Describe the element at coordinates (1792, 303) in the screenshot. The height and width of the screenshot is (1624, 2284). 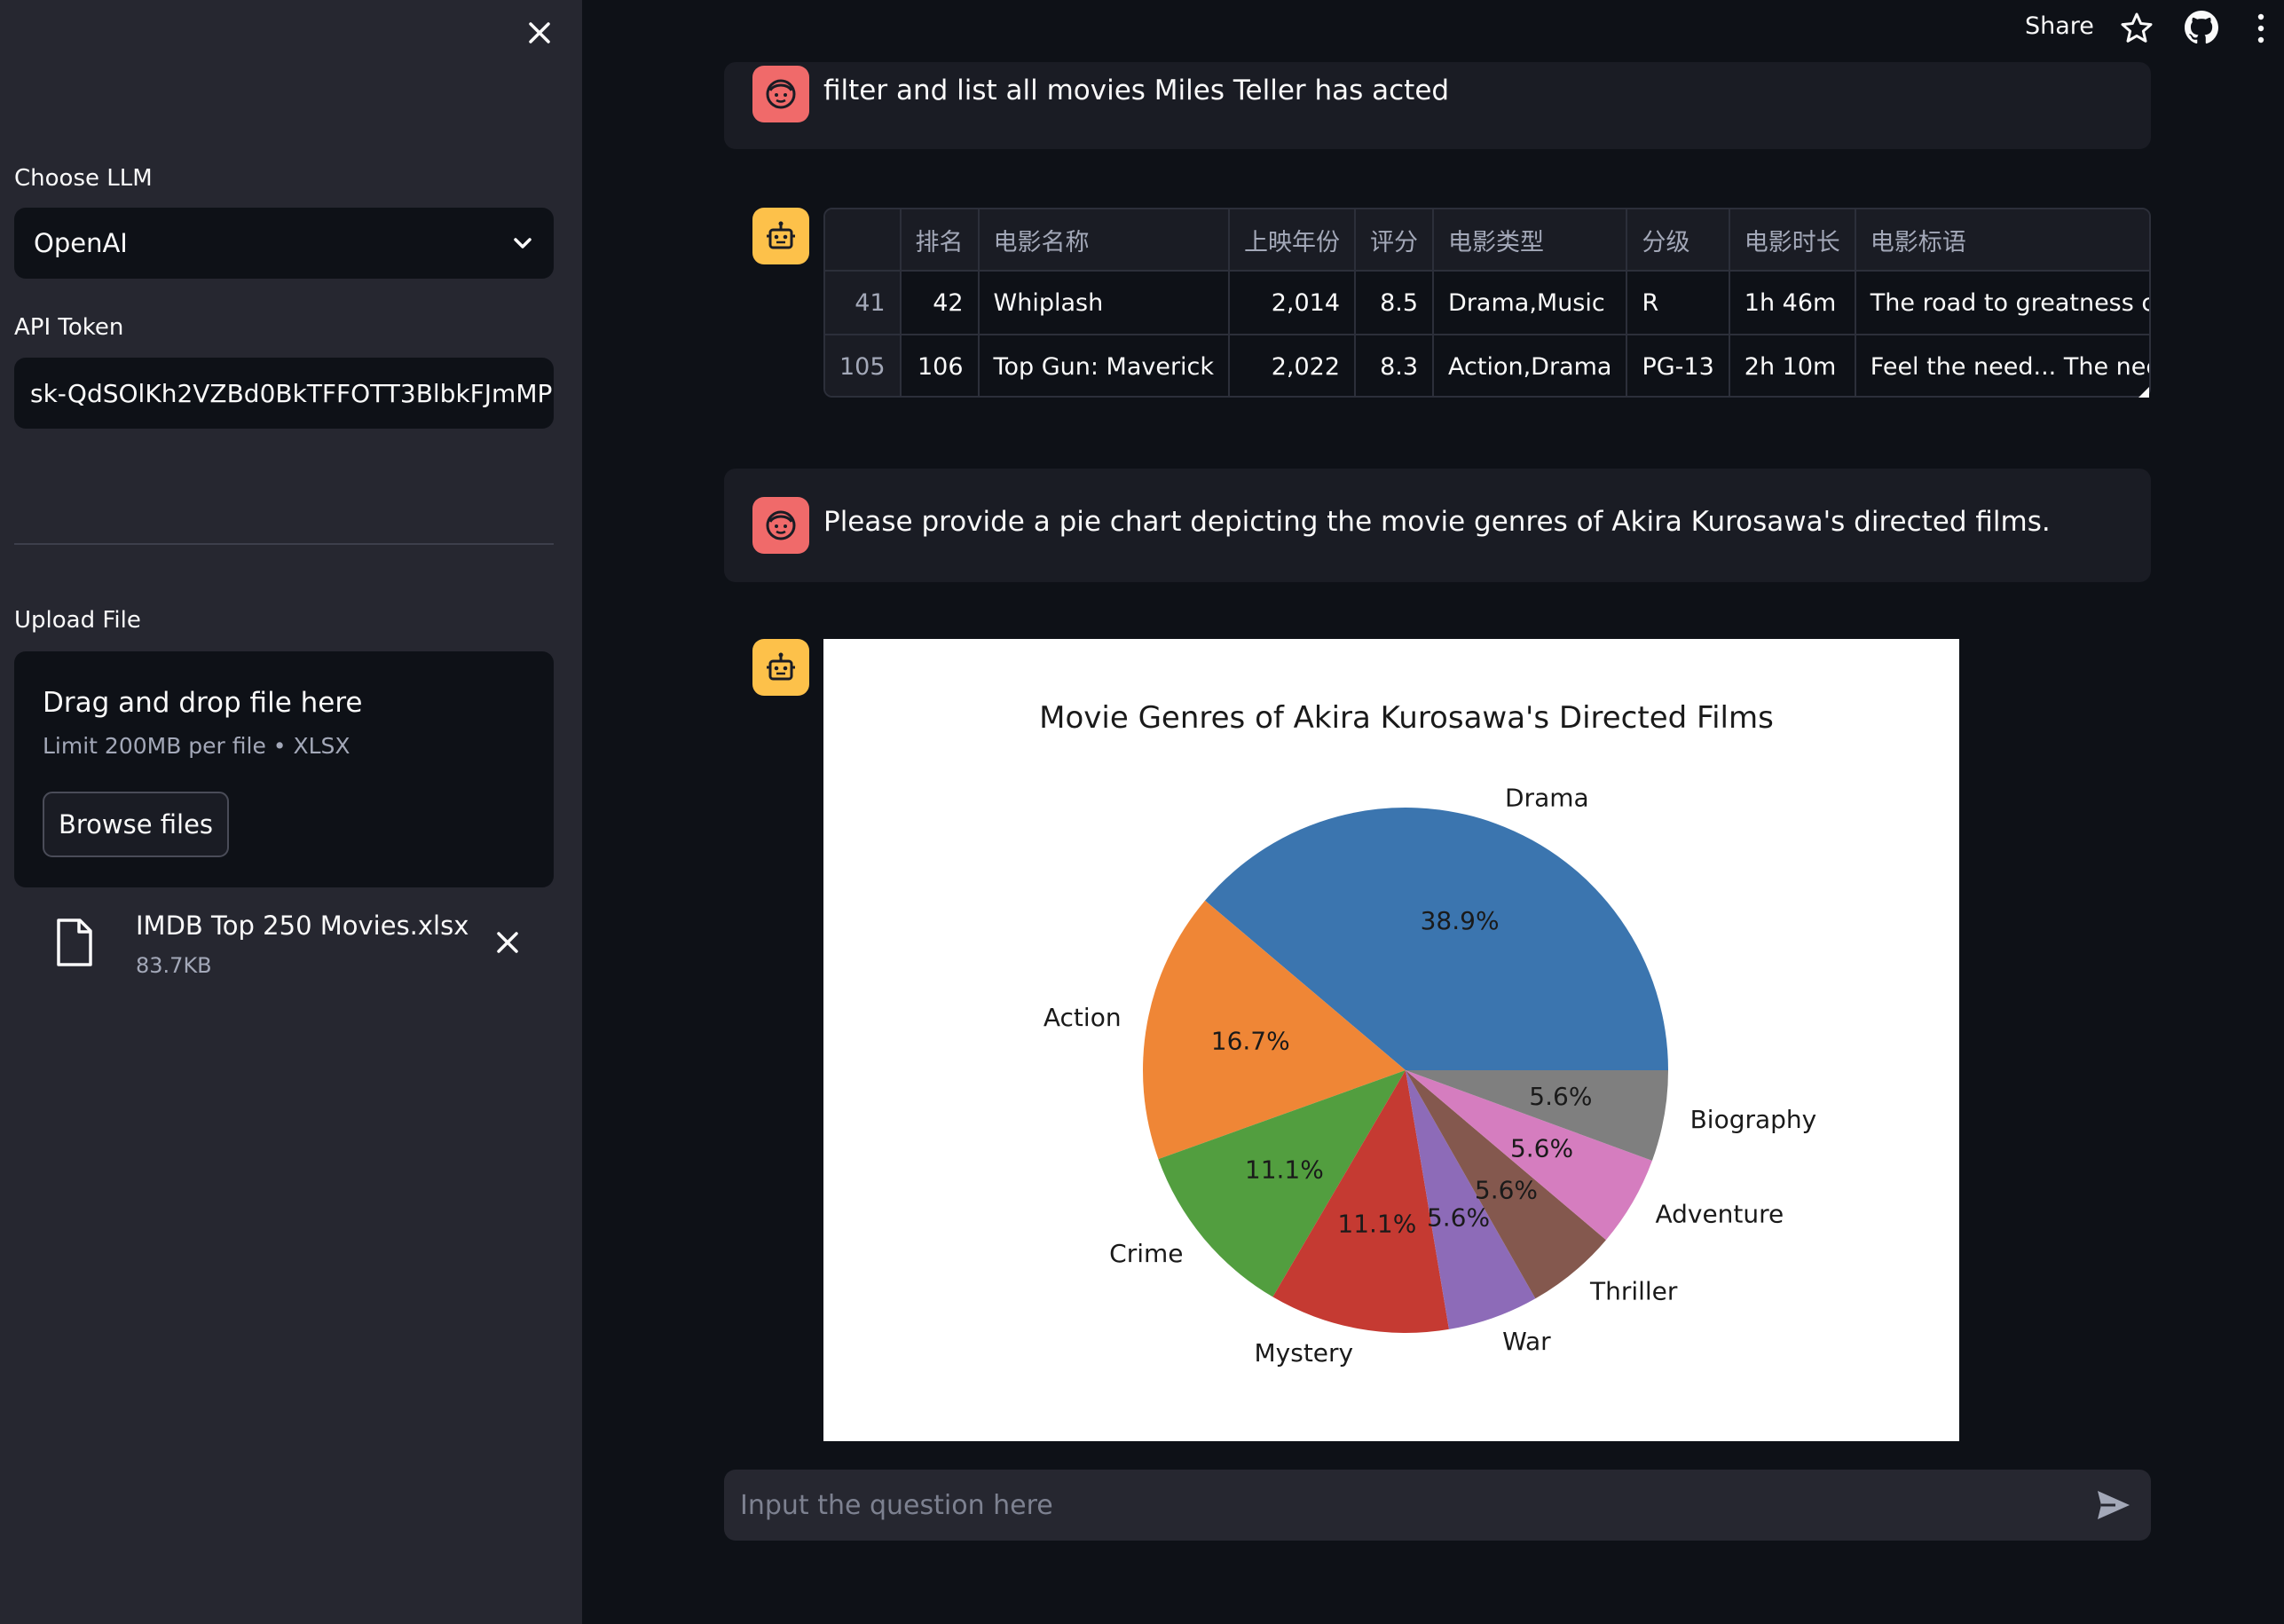
I see `table-cell: 1h 46m` at that location.